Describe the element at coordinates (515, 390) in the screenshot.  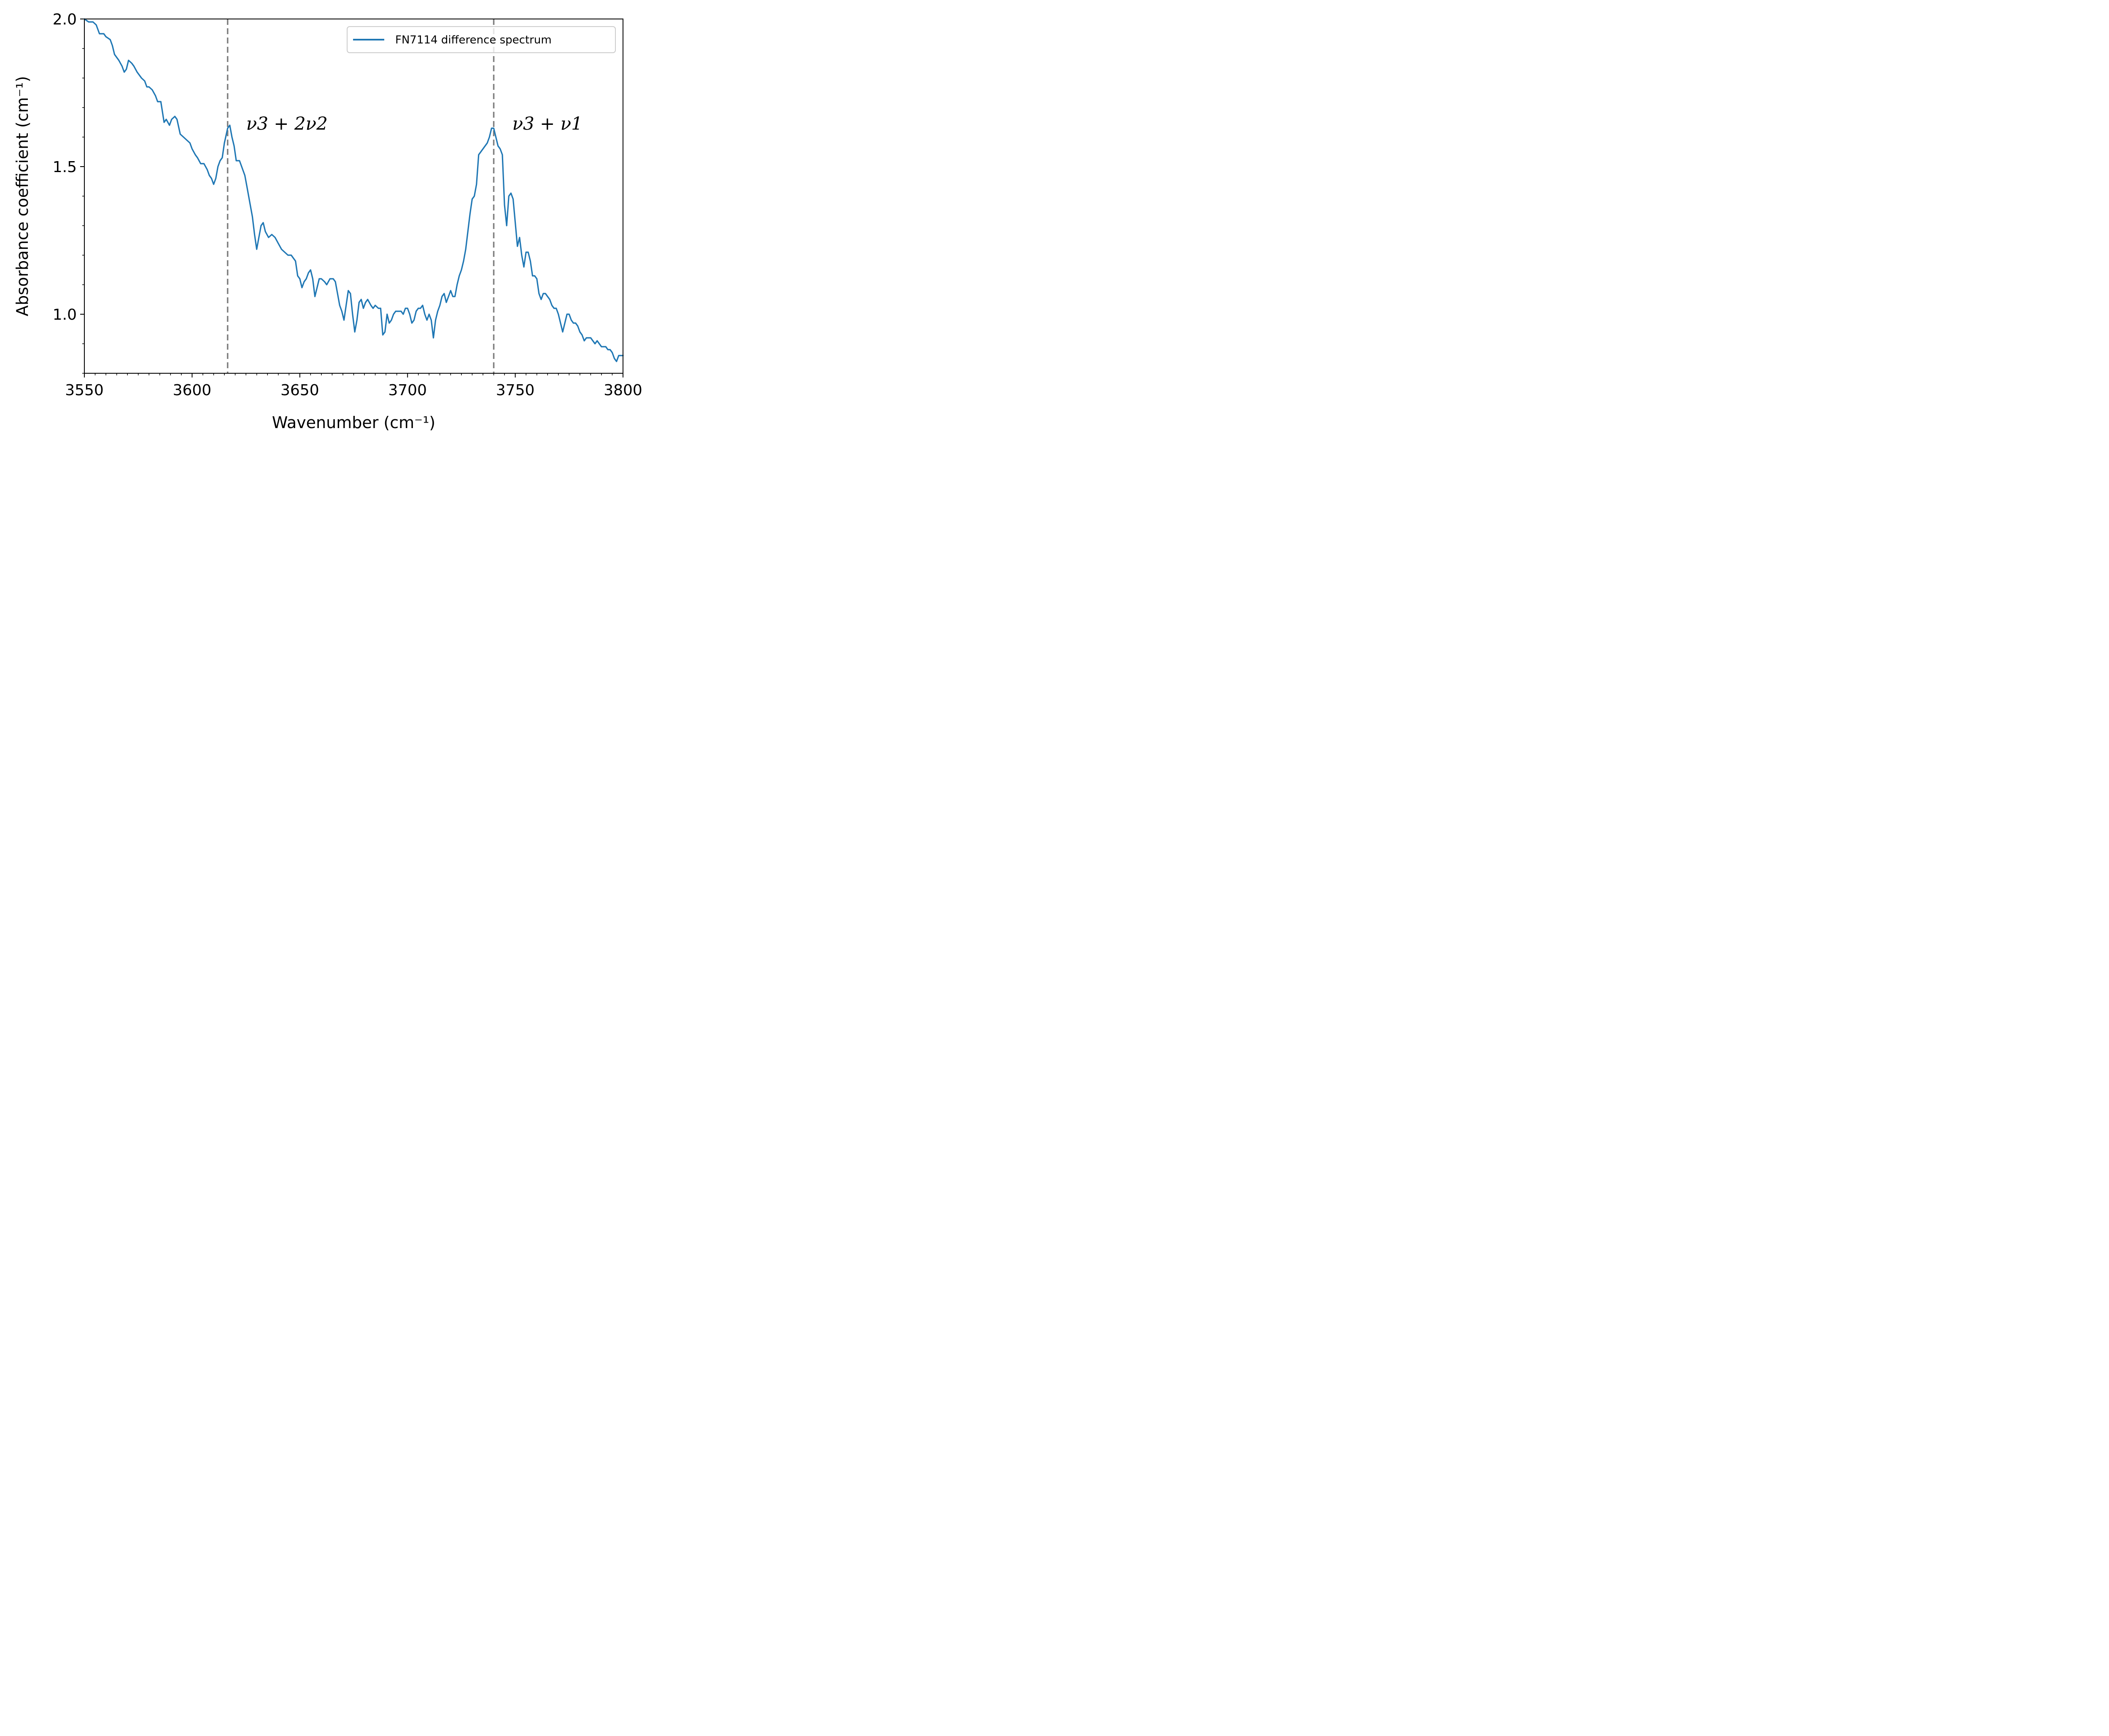
I see `x-tick-label: 3750` at that location.